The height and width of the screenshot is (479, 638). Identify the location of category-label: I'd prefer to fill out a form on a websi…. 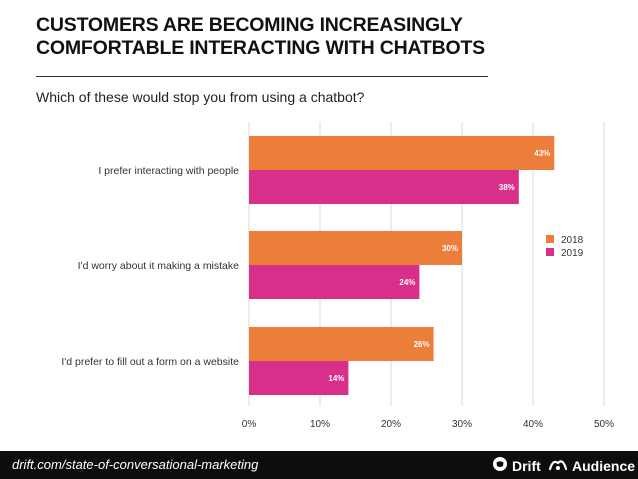
(150, 362).